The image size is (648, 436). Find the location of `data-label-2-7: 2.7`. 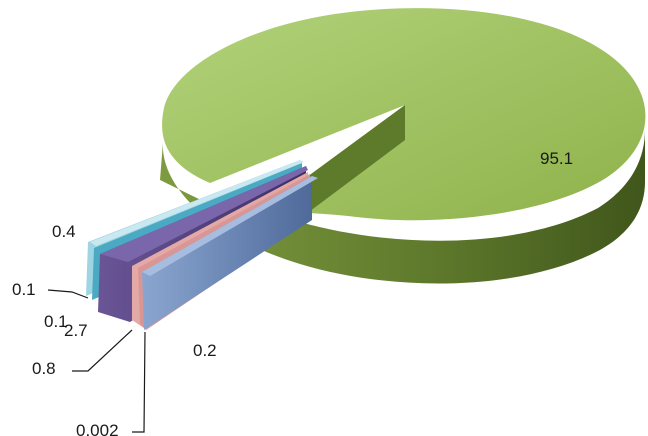

data-label-2-7: 2.7 is located at coordinates (76, 330).